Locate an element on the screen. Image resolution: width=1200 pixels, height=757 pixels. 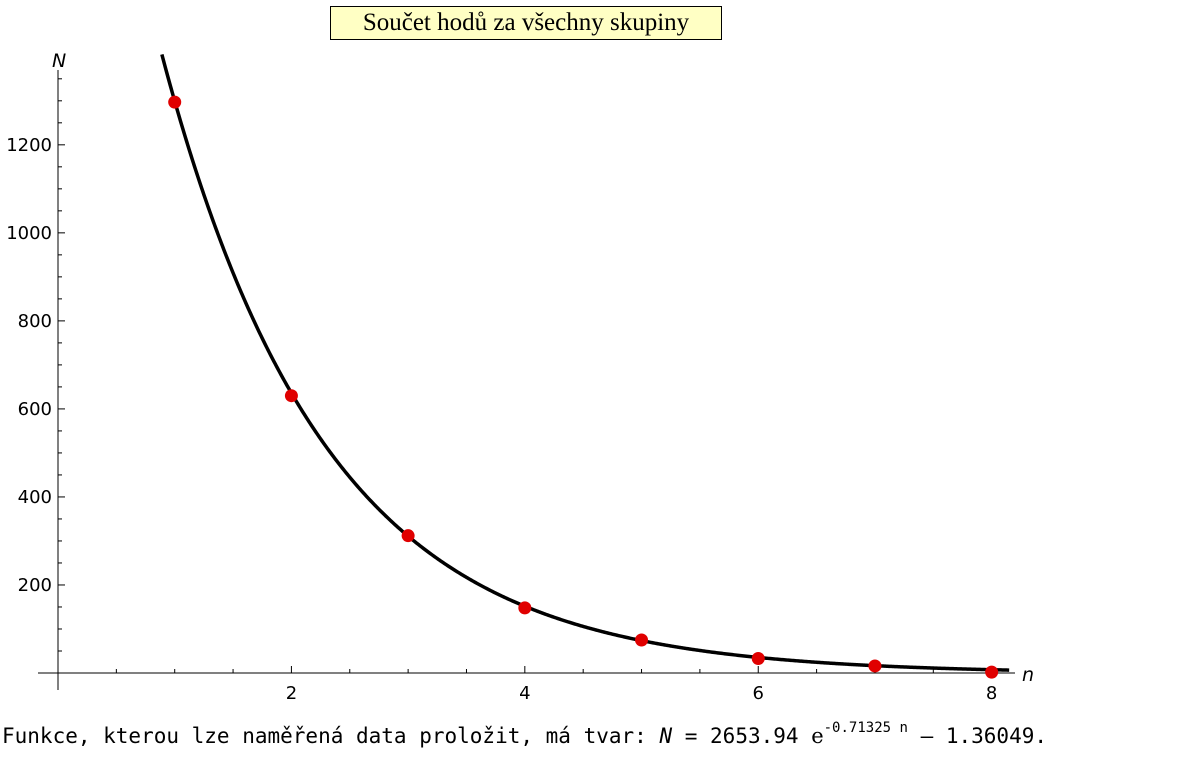
x-tick-label: 6 is located at coordinates (758, 693).